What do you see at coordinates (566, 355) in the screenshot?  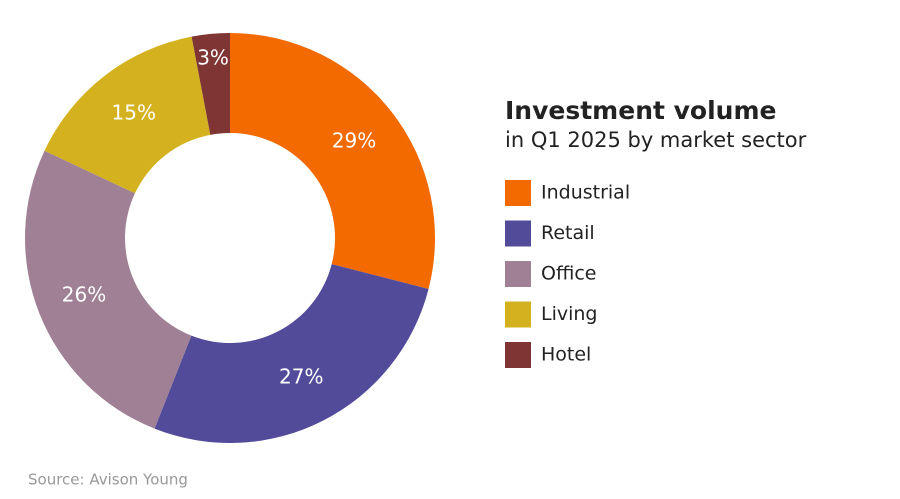 I see `legend-label: Hotel` at bounding box center [566, 355].